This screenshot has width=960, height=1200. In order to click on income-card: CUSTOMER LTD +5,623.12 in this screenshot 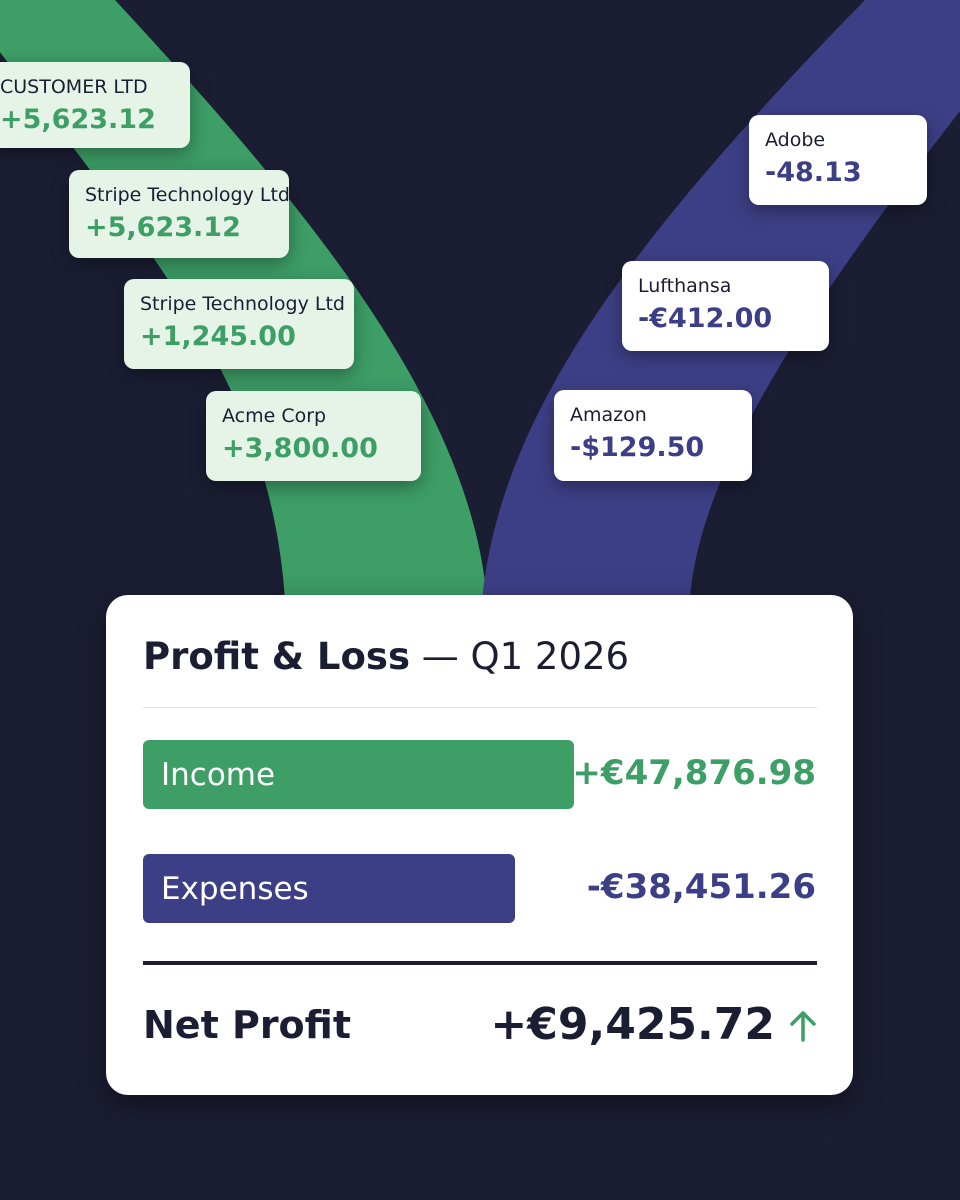, I will do `click(95, 105)`.